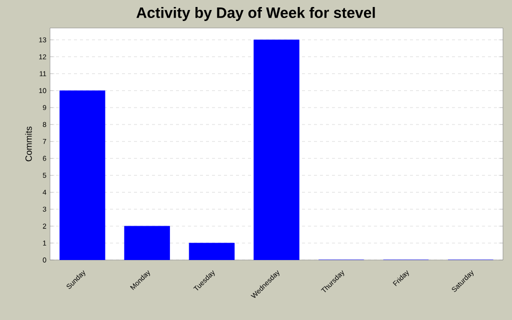  Describe the element at coordinates (255, 14) in the screenshot. I see `chart-title: Activity by Day of Week for stevel` at that location.